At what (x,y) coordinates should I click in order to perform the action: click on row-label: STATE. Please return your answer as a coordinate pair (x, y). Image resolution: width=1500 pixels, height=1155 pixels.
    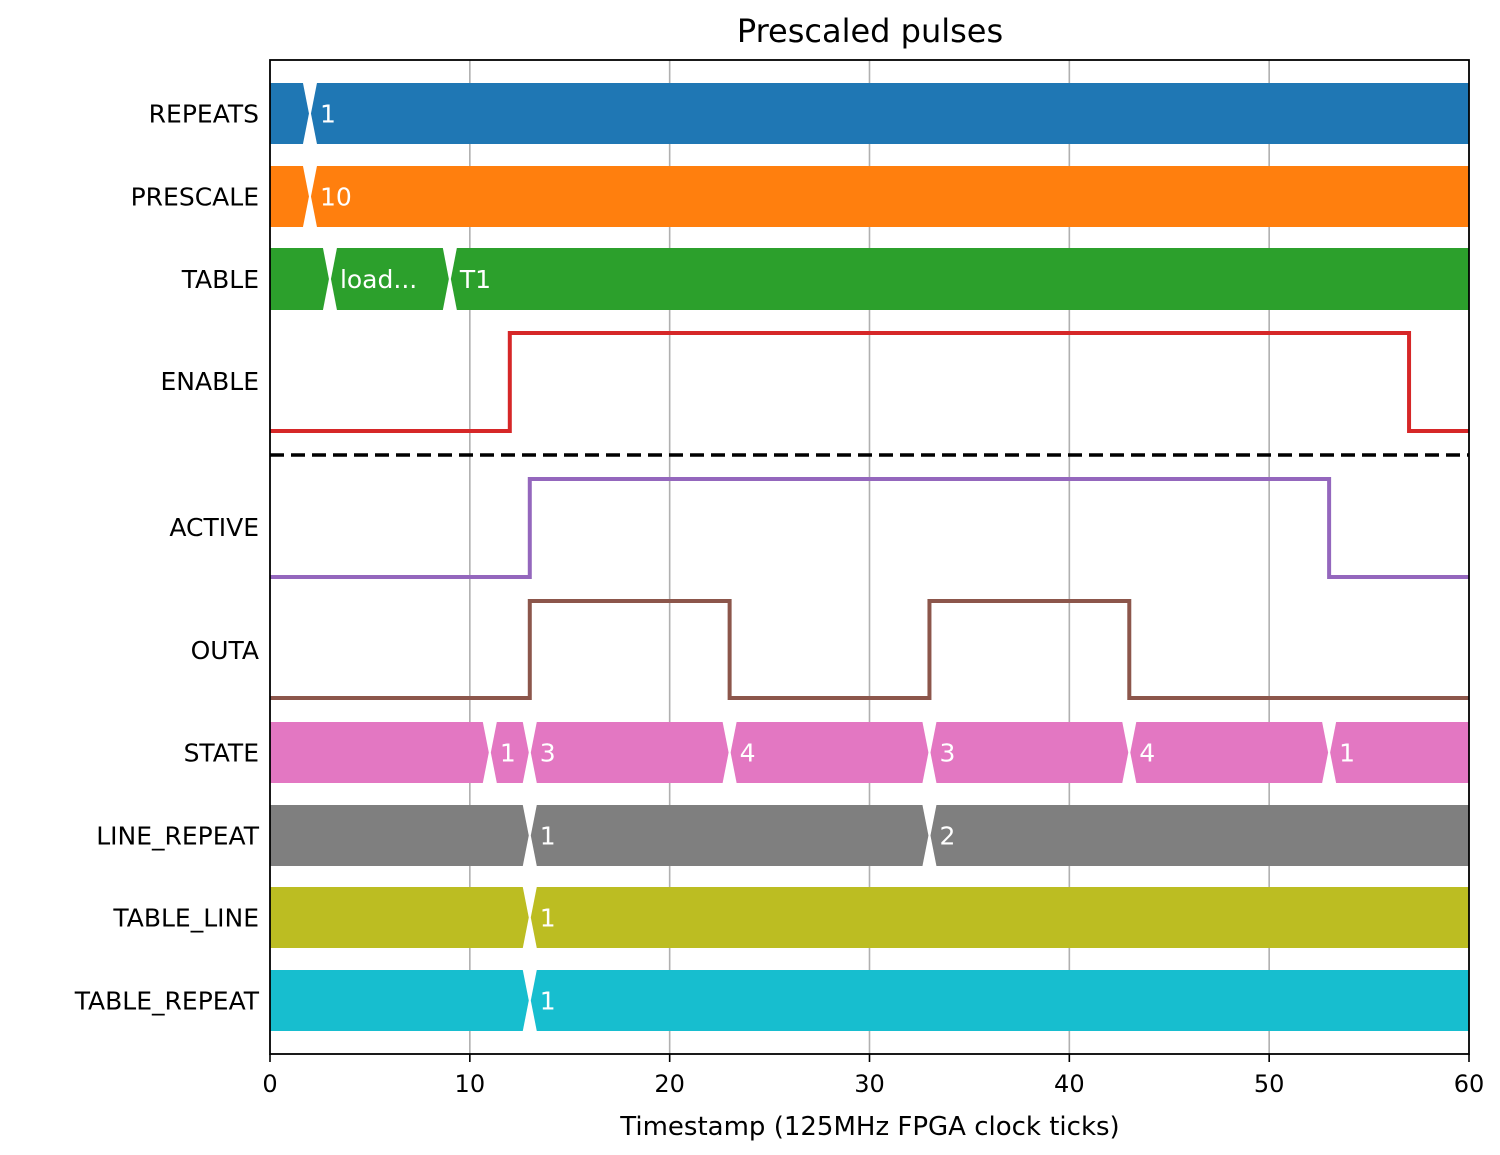
    Looking at the image, I should click on (221, 753).